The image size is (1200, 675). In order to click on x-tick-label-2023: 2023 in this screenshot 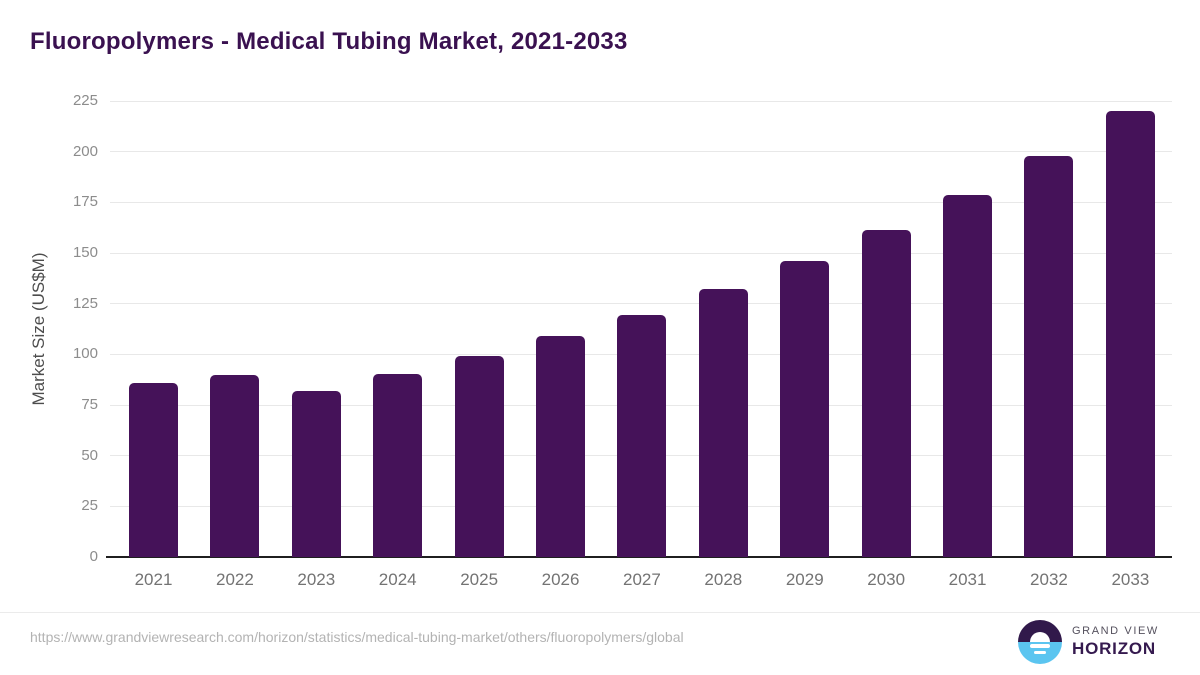, I will do `click(316, 579)`.